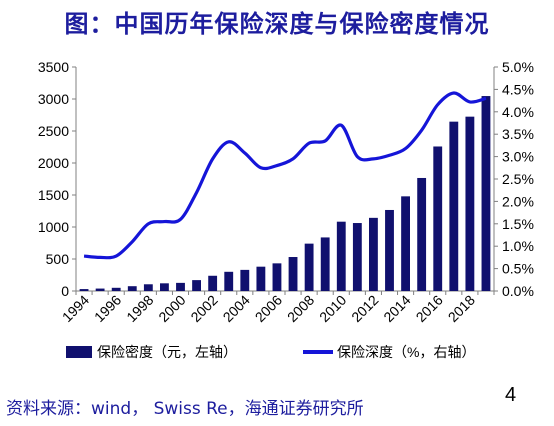 Image resolution: width=554 pixels, height=426 pixels. What do you see at coordinates (79, 352) in the screenshot?
I see `legend-bar-swatch` at bounding box center [79, 352].